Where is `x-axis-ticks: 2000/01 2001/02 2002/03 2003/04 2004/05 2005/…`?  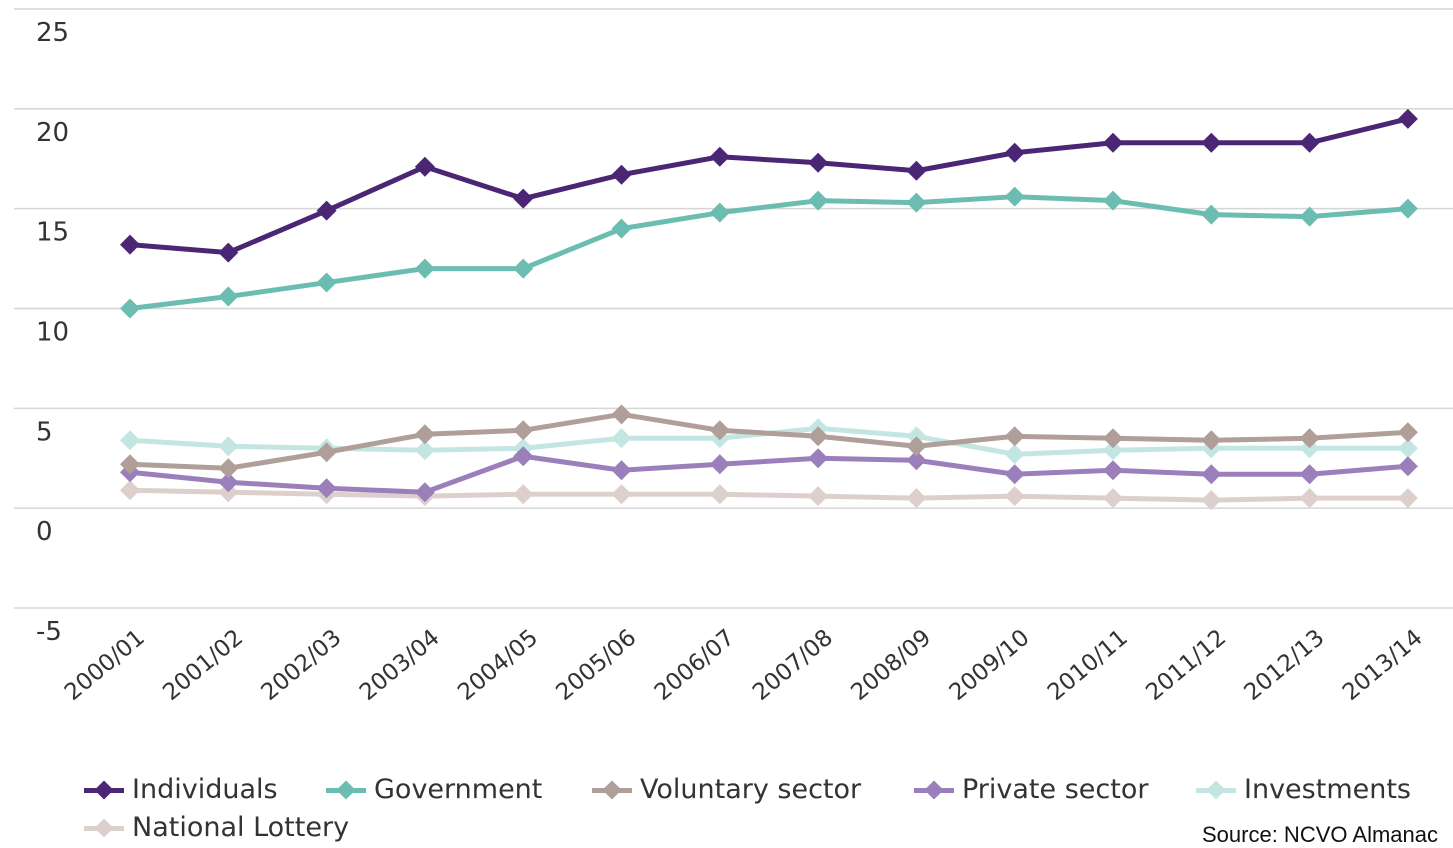
x-axis-ticks: 2000/01 2001/02 2002/03 2003/04 2004/05 2005/… is located at coordinates (744, 665).